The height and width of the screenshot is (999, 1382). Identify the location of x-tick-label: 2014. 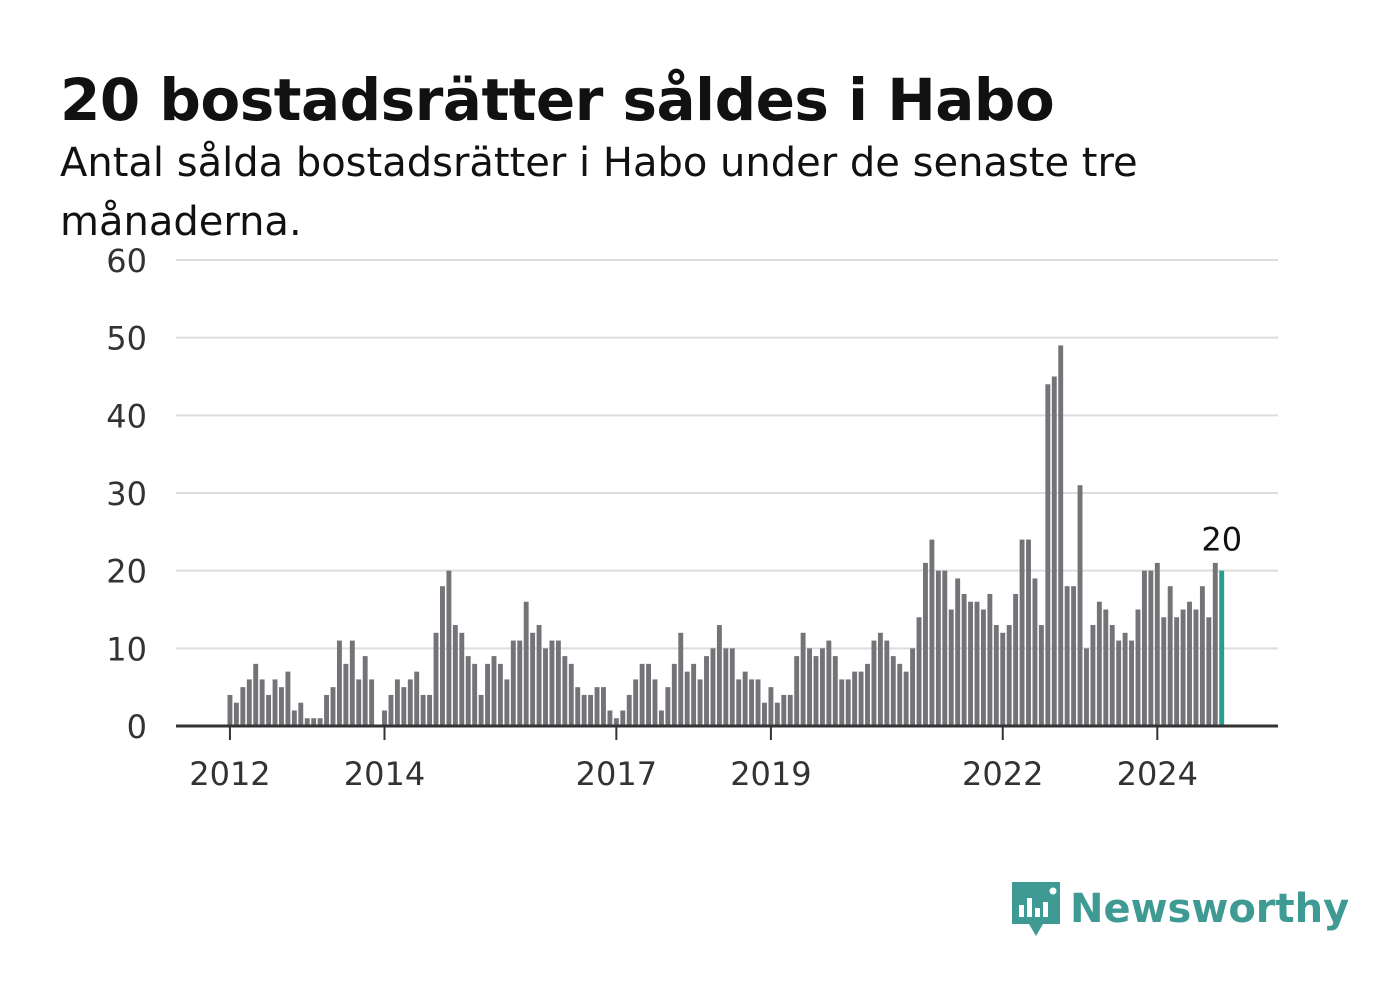
(384, 774).